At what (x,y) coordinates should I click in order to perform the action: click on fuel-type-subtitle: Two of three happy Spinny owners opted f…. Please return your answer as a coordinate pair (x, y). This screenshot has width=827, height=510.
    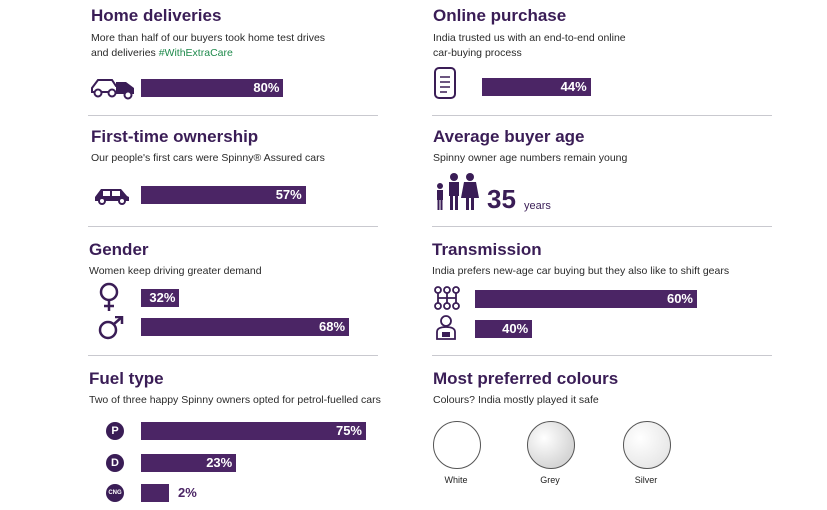
    Looking at the image, I should click on (235, 400).